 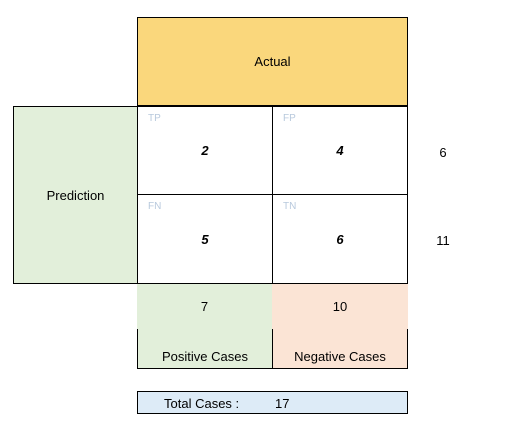 I want to click on prediction-label: Prediction, so click(x=75, y=195).